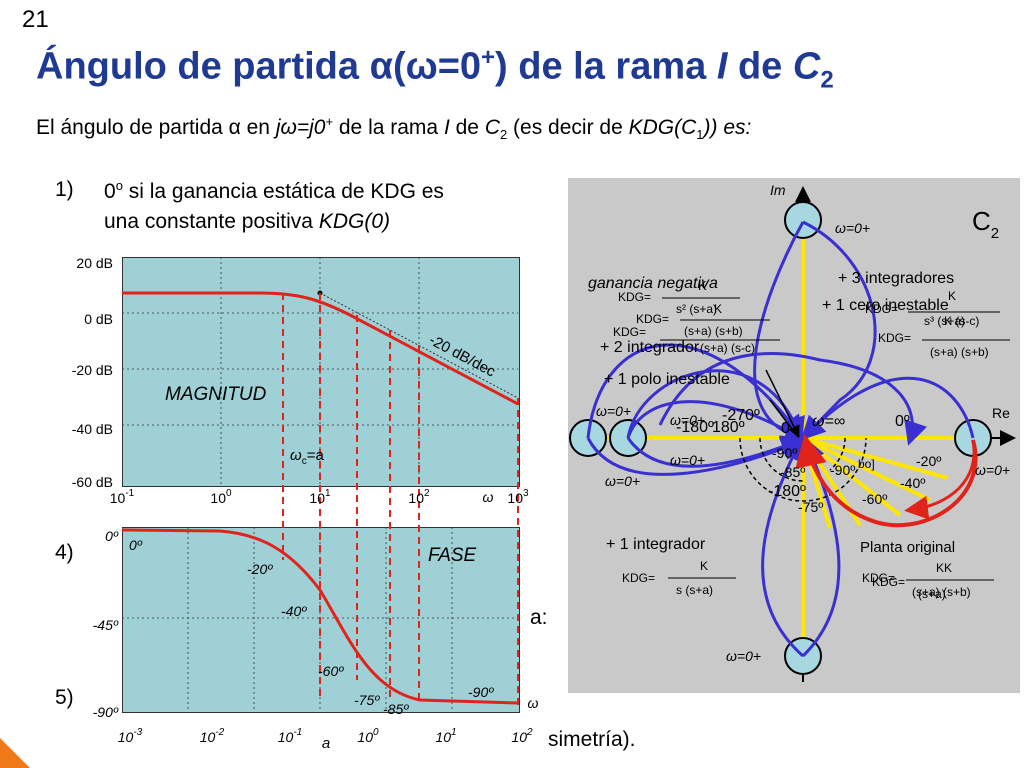 Image resolution: width=1024 pixels, height=768 pixels. What do you see at coordinates (656, 544) in the screenshot?
I see `one-int-label: + 1 integrador` at bounding box center [656, 544].